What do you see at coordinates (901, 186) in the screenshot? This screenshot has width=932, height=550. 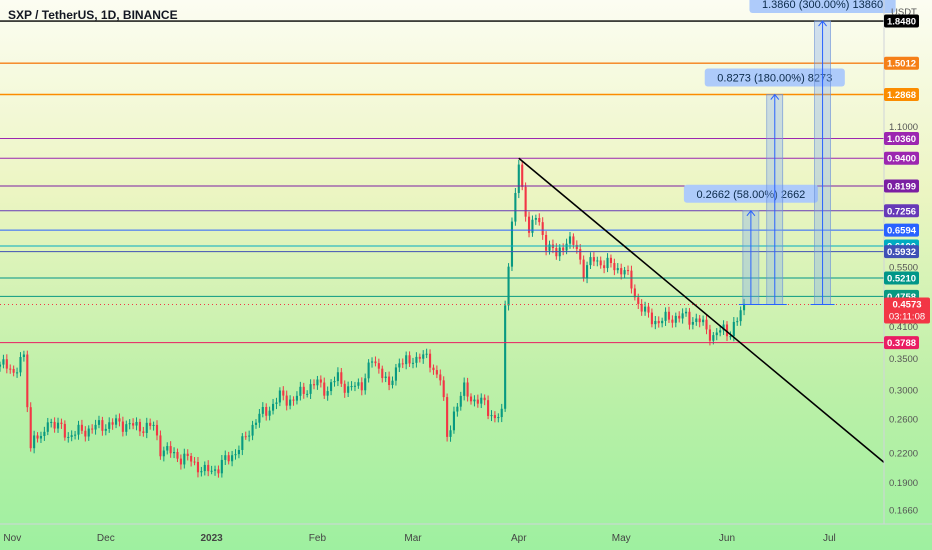 I see `level-tag-box-0.8199` at bounding box center [901, 186].